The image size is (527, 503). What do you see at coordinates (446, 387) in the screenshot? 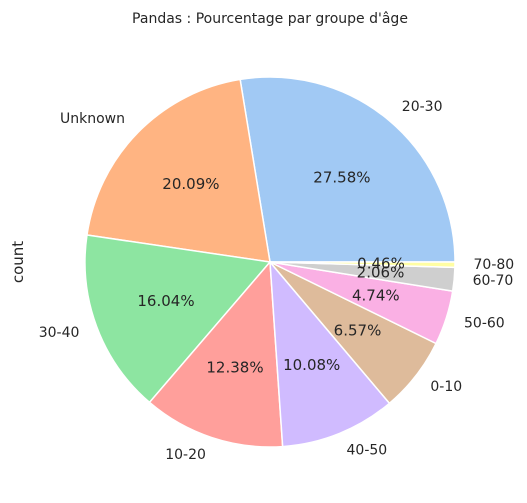
I see `category-label-0-10: 0-10` at bounding box center [446, 387].